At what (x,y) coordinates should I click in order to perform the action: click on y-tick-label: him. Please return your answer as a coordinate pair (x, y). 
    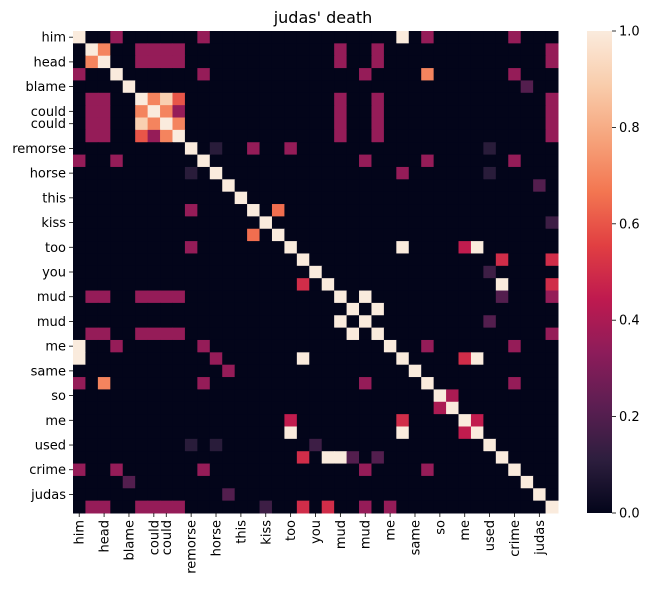
    Looking at the image, I should click on (53, 38).